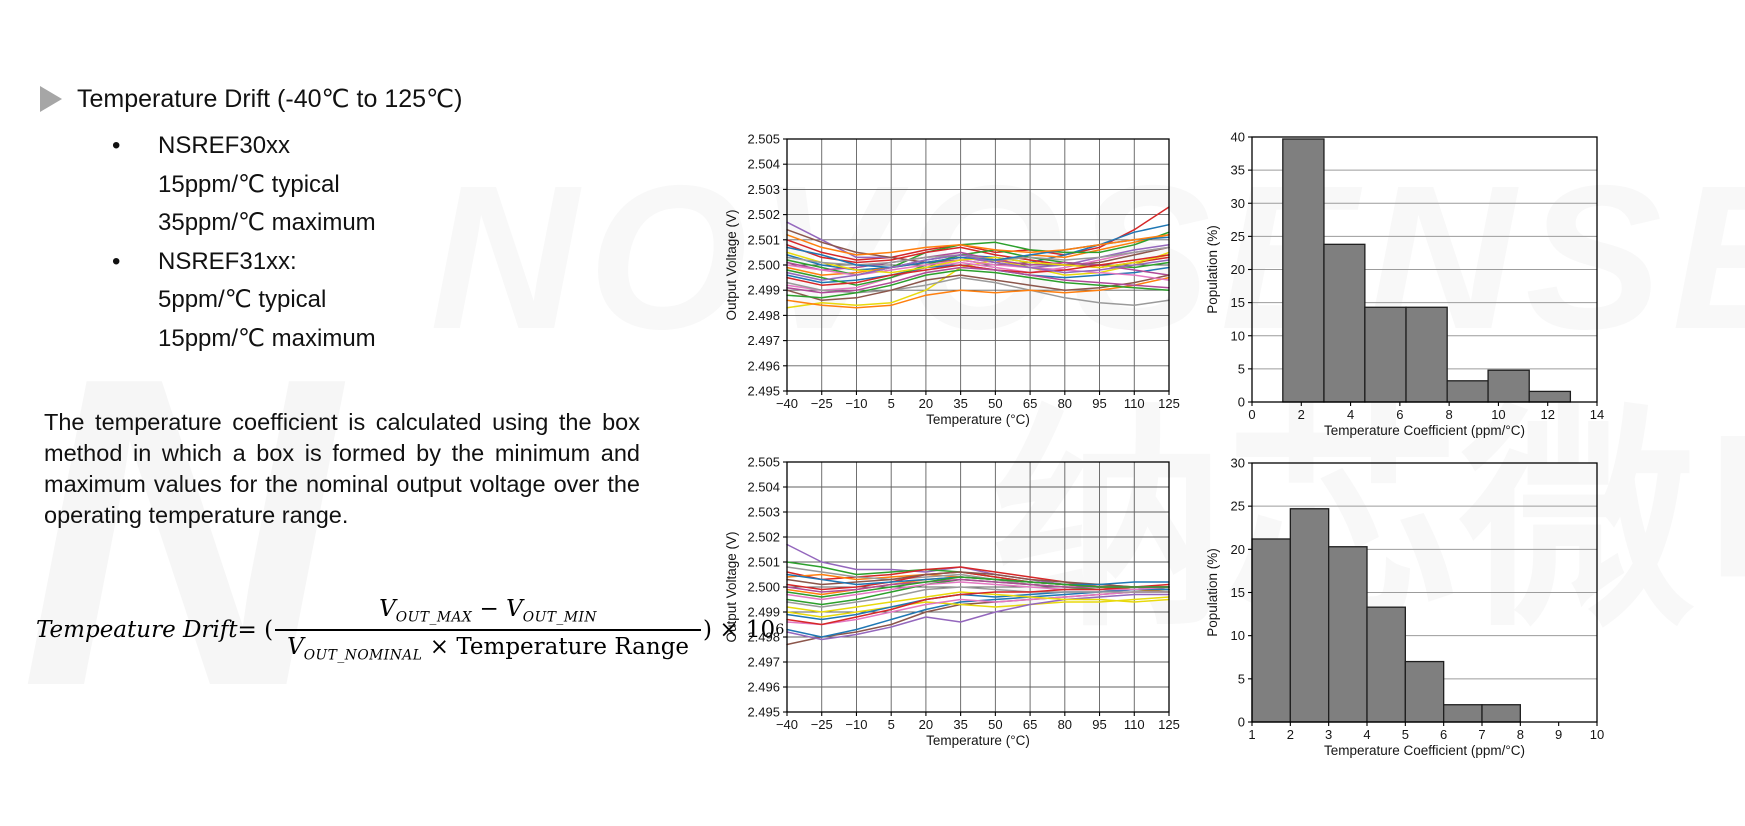 Image resolution: width=1745 pixels, height=826 pixels. I want to click on formula-equals: = (, so click(255, 629).